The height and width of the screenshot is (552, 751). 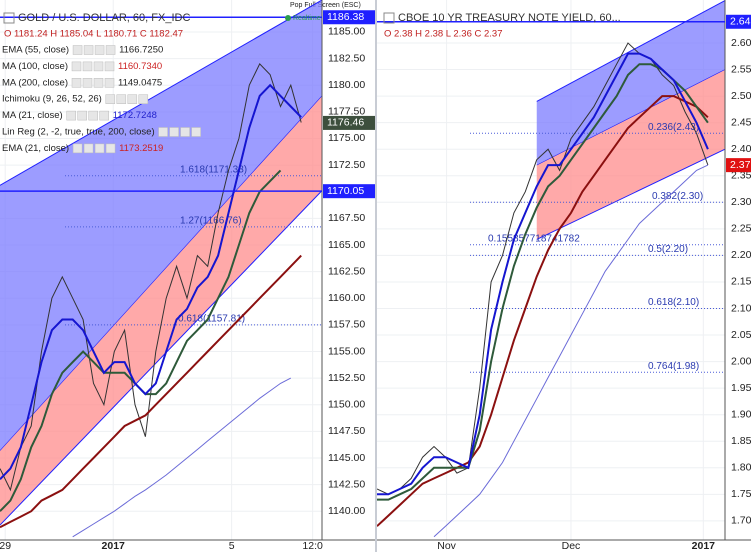 What do you see at coordinates (345, 123) in the screenshot?
I see `price-tag-label: 1176.46` at bounding box center [345, 123].